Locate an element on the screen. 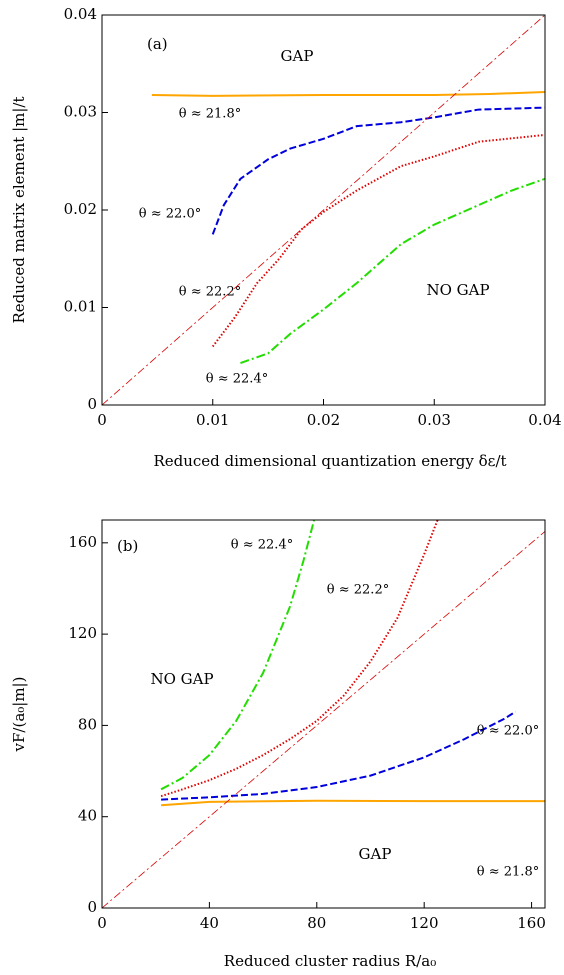 The width and height of the screenshot is (564, 975). y-tick-label: 120 is located at coordinates (82, 633).